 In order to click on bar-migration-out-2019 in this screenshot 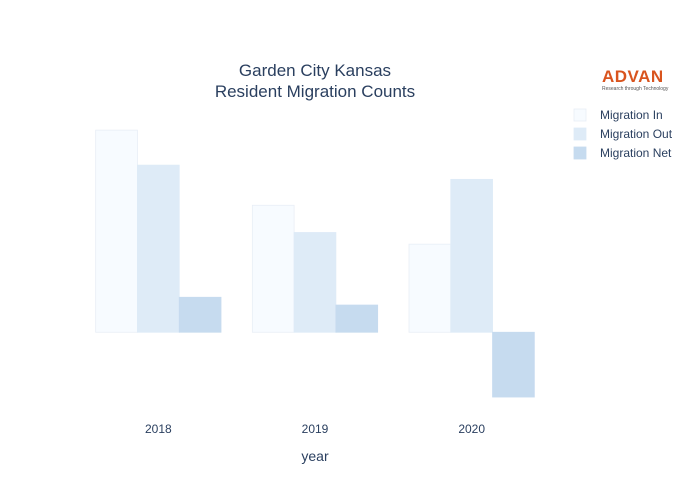, I will do `click(315, 282)`.